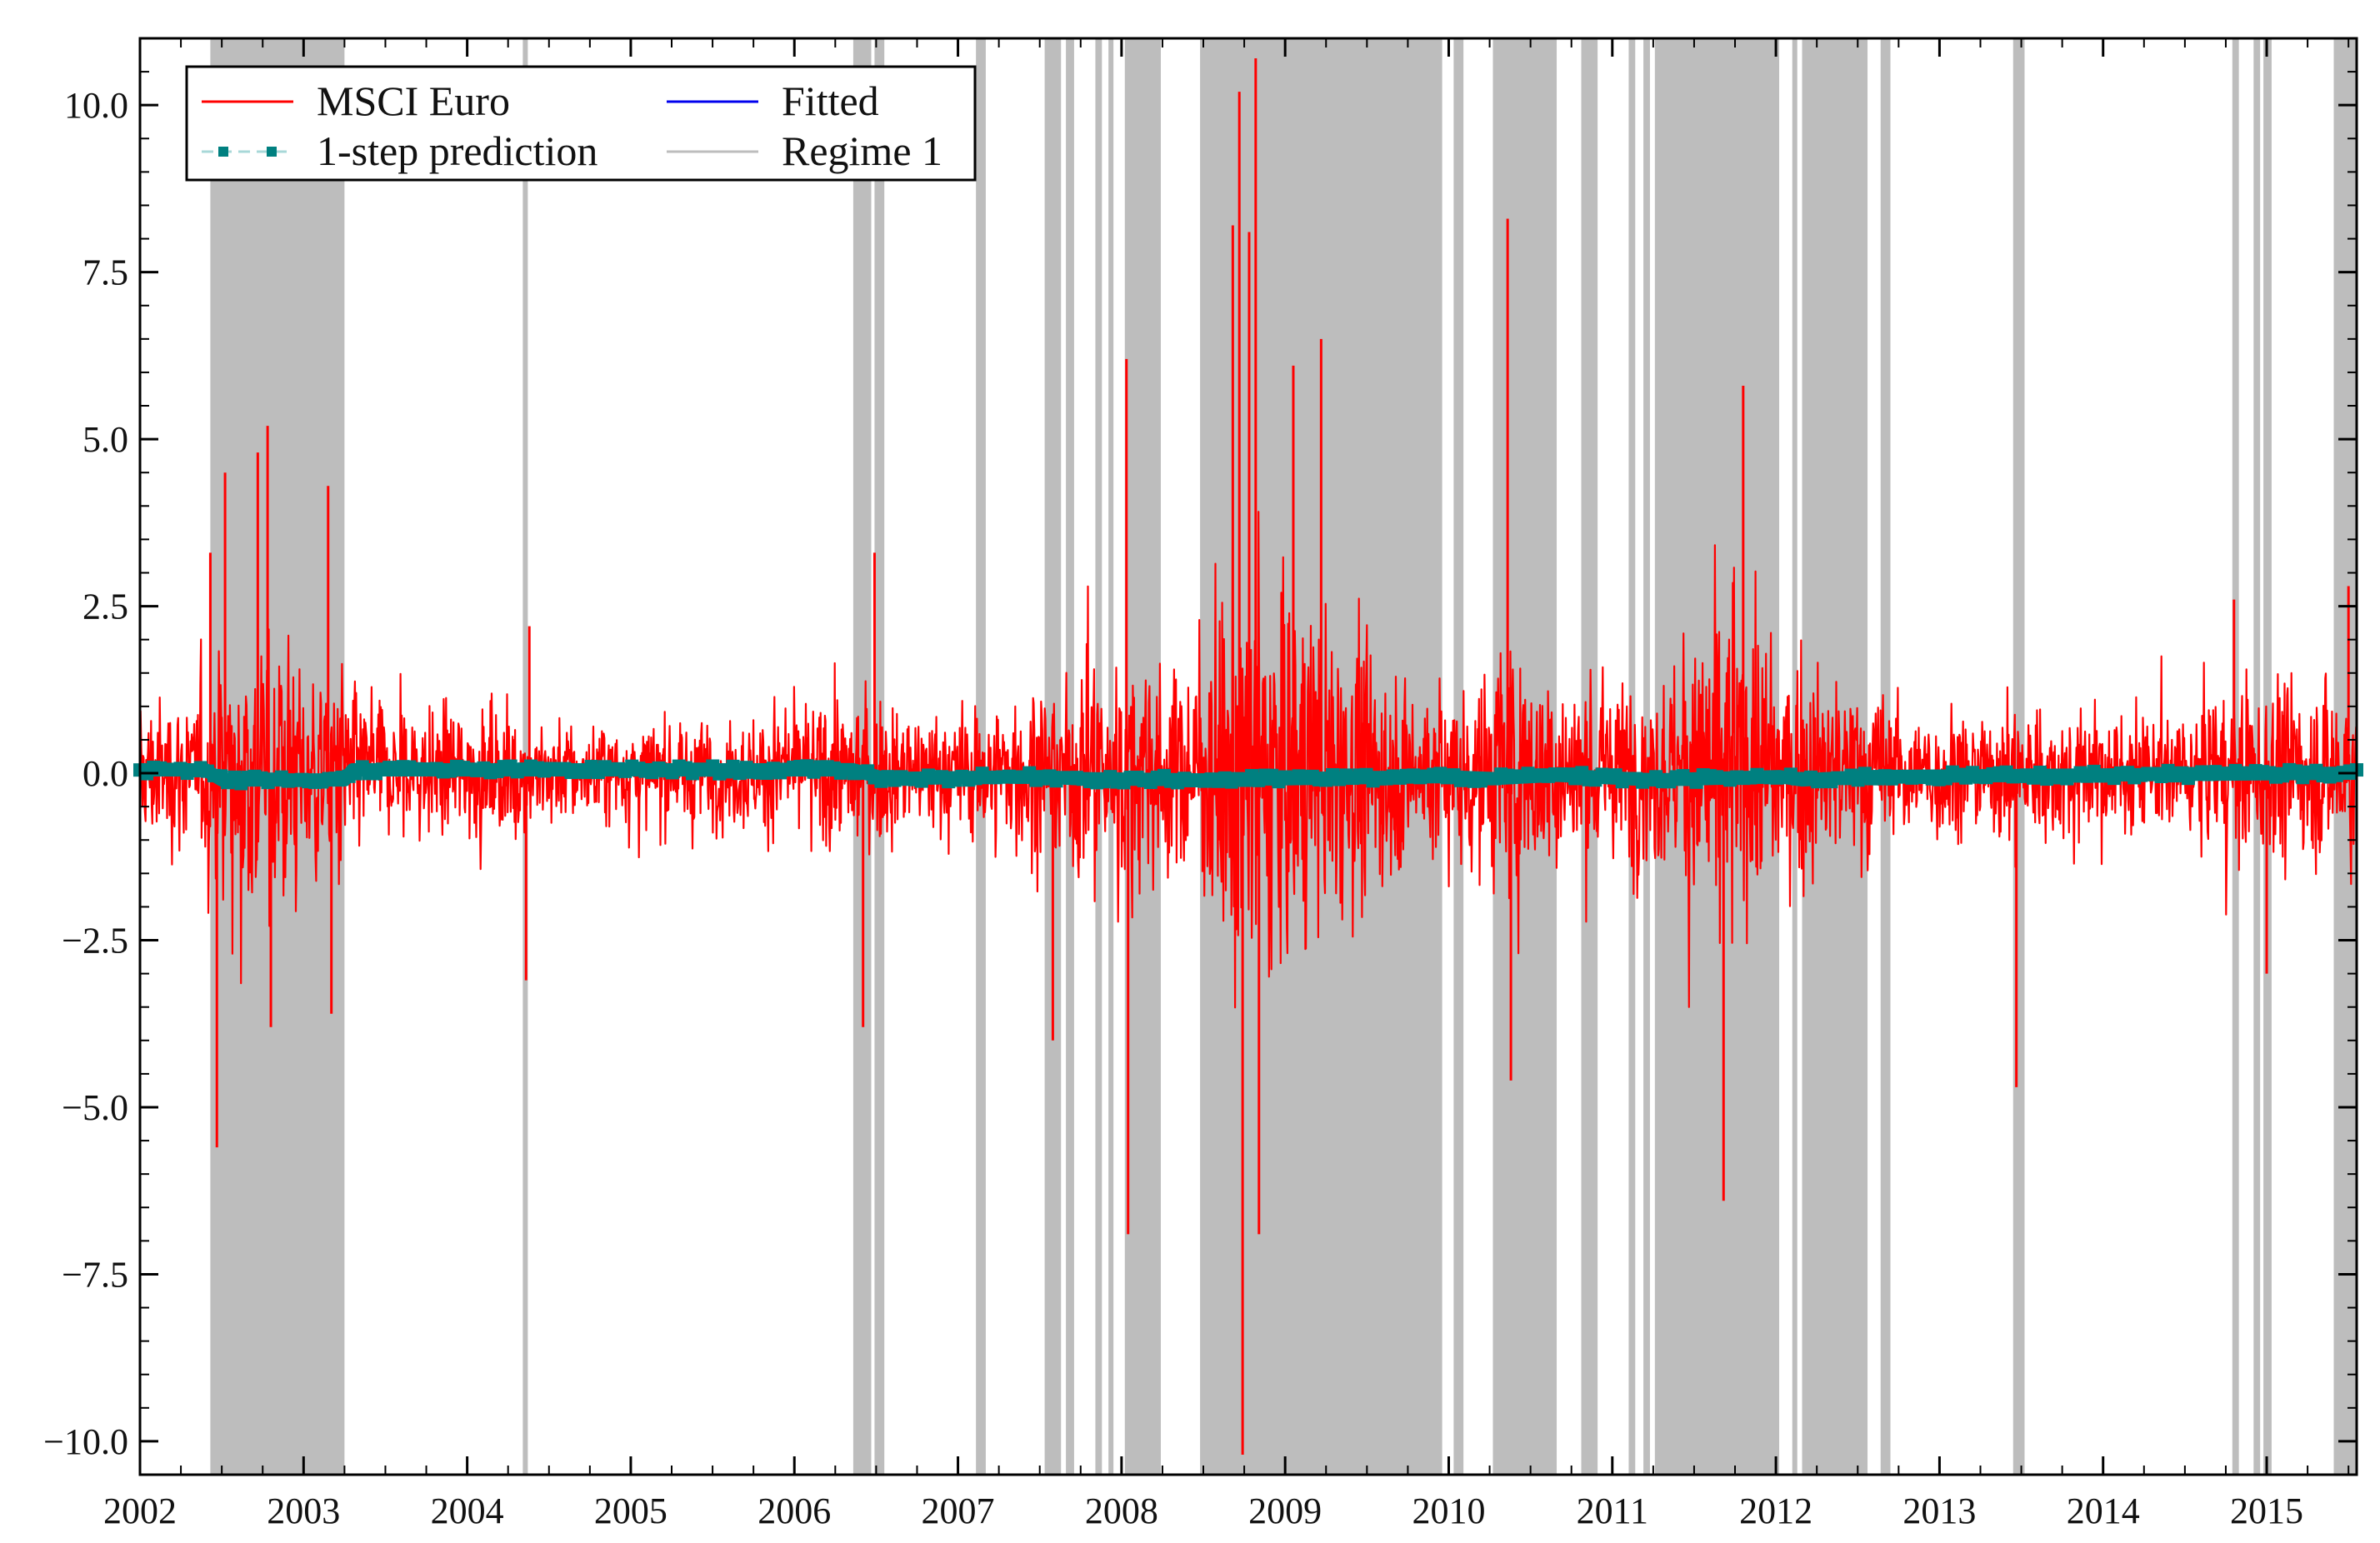 This screenshot has height=1543, width=2380. I want to click on y-tick-label: 2.5, so click(105, 607).